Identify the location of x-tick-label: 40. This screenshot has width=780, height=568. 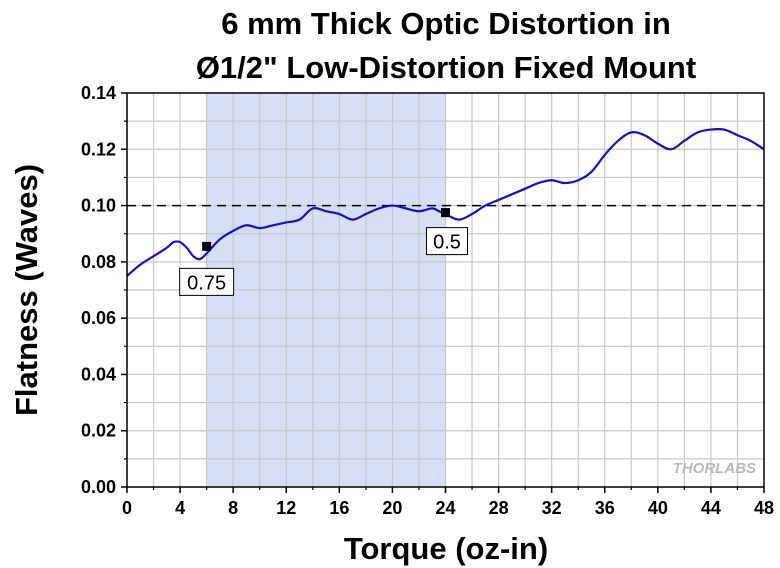
(658, 508).